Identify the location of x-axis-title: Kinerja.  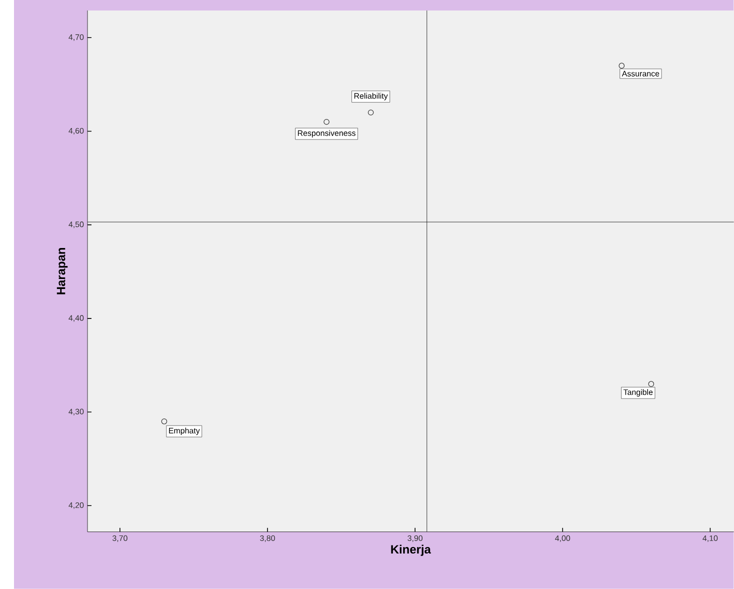
(411, 550).